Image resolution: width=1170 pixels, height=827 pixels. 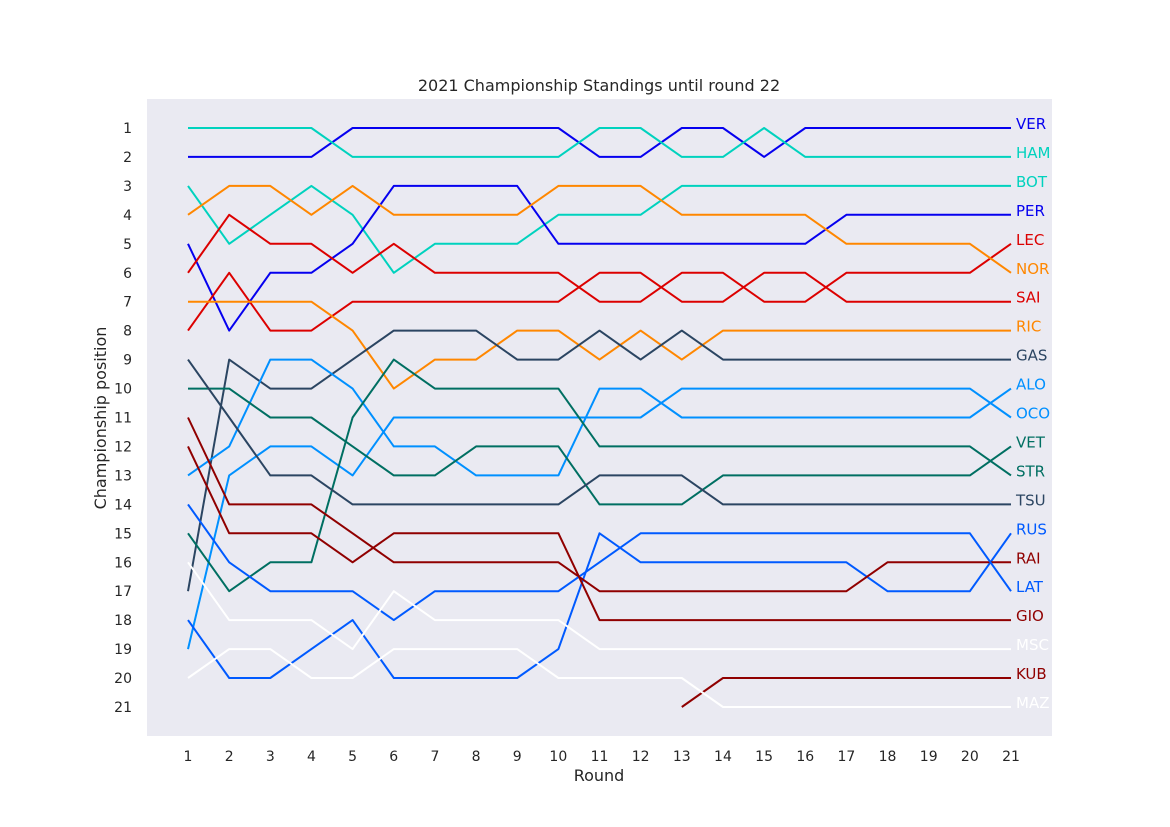 I want to click on series-line-ric, so click(x=599, y=345).